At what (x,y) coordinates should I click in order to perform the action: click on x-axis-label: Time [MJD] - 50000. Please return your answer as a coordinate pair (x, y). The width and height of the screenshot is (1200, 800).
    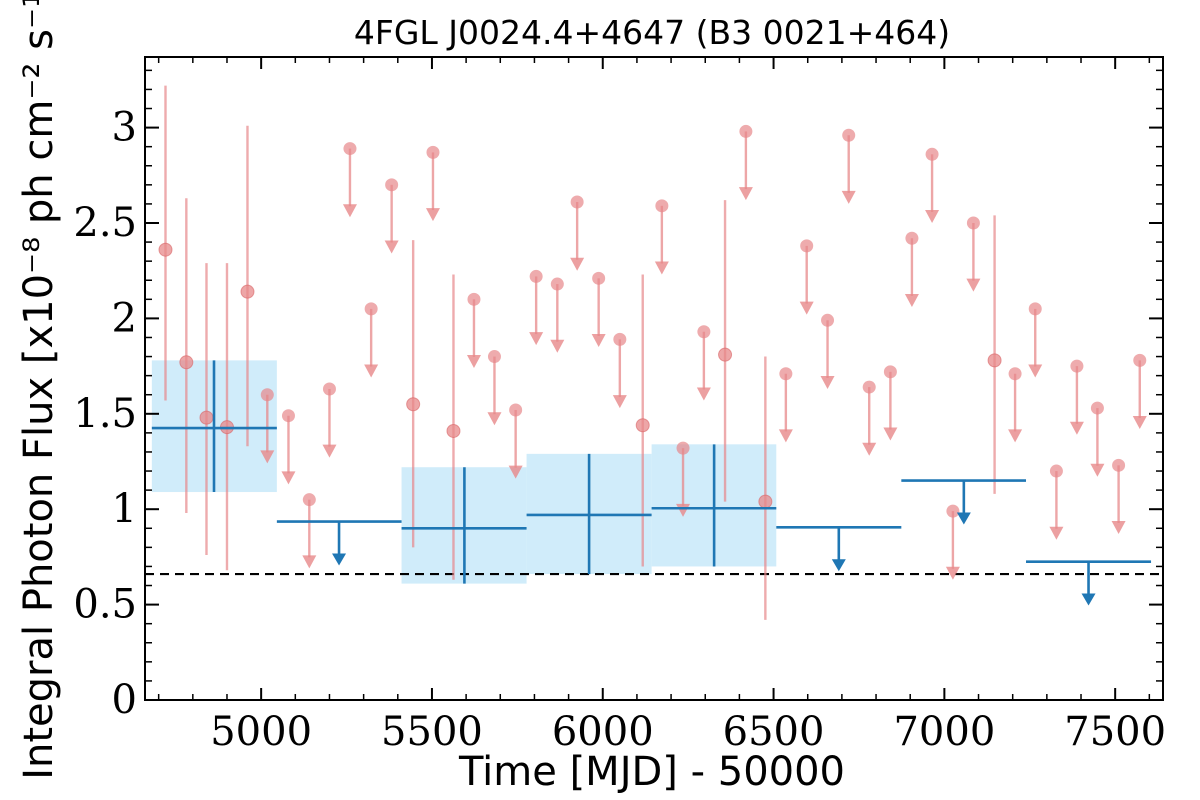
    Looking at the image, I should click on (651, 772).